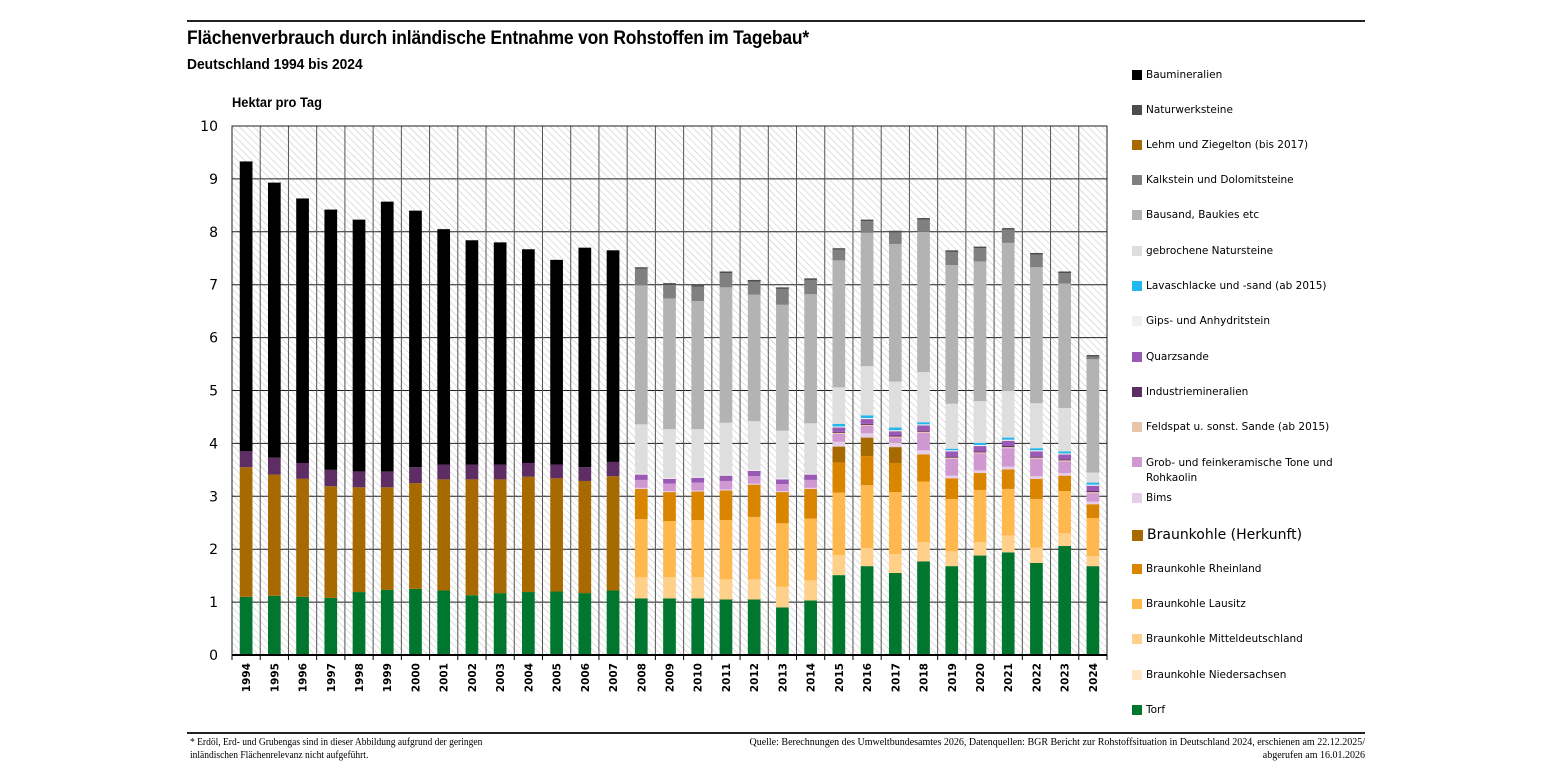  What do you see at coordinates (1177, 357) in the screenshot?
I see `legend-label: Quarzsande` at bounding box center [1177, 357].